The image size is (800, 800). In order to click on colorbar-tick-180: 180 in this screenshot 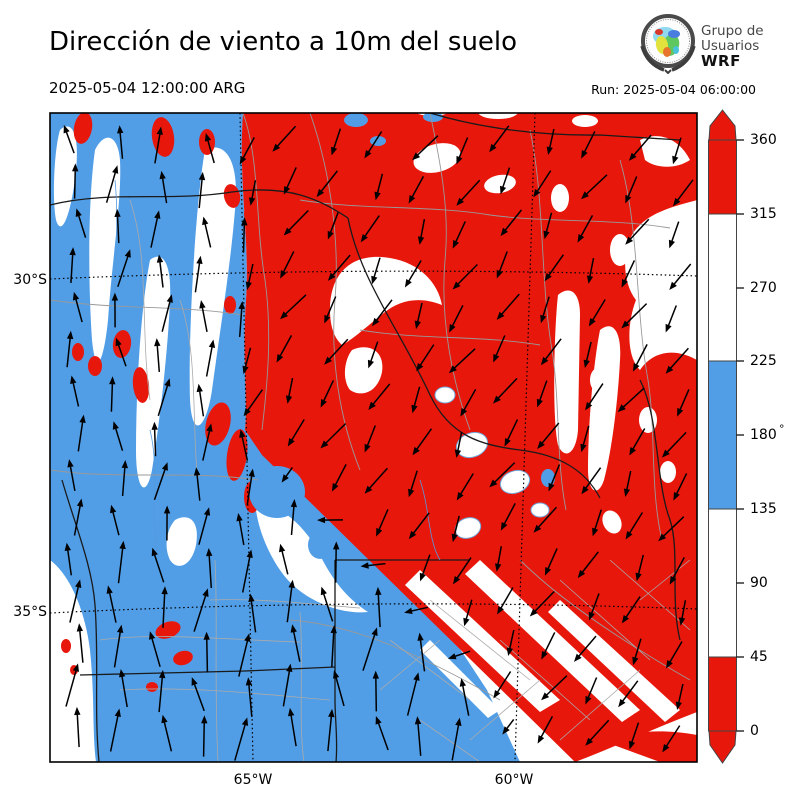, I will do `click(763, 435)`.